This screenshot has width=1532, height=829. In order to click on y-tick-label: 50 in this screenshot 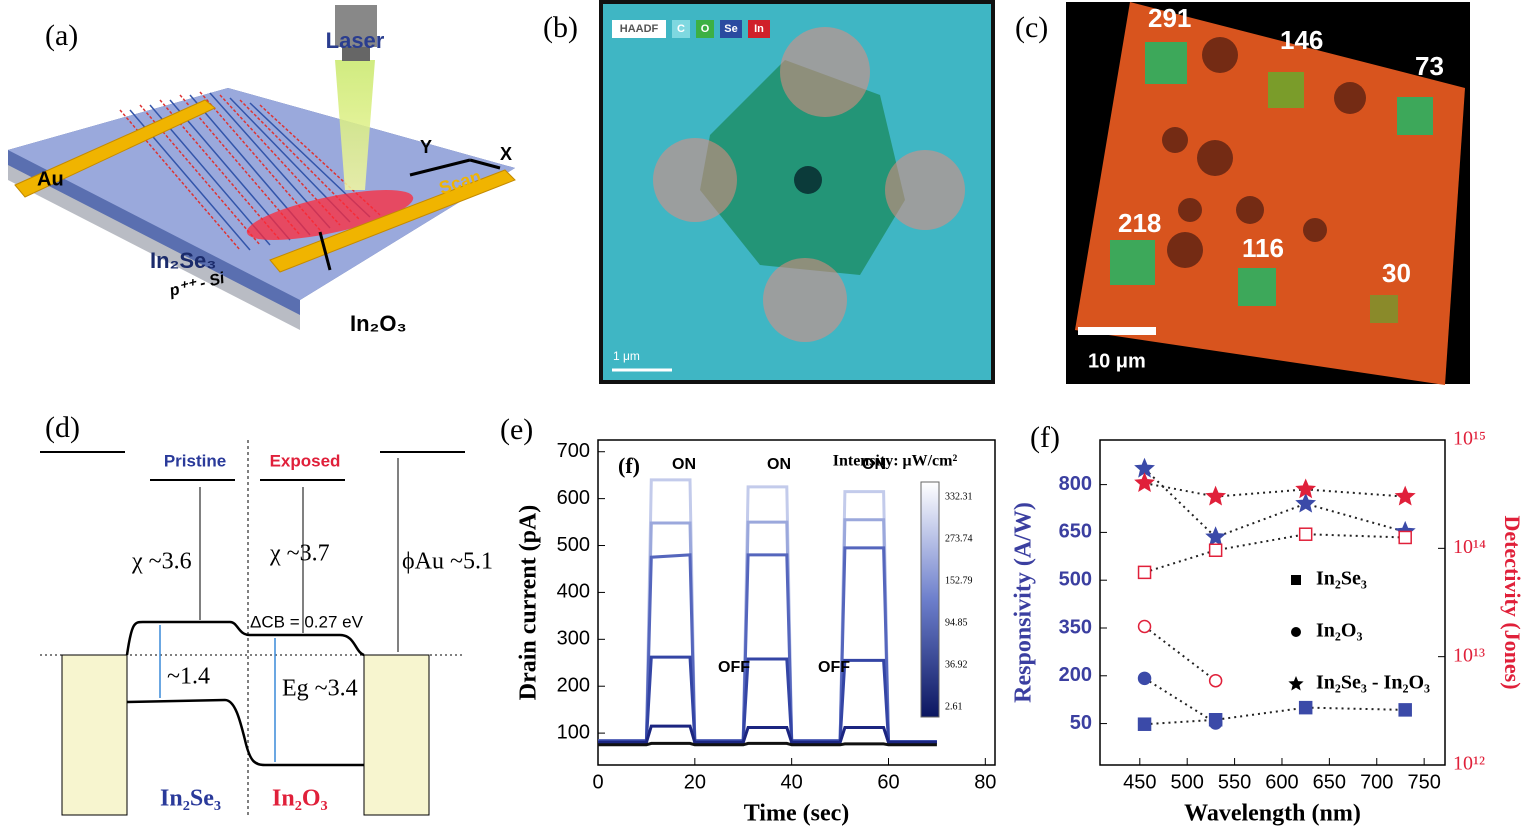, I will do `click(1081, 723)`.